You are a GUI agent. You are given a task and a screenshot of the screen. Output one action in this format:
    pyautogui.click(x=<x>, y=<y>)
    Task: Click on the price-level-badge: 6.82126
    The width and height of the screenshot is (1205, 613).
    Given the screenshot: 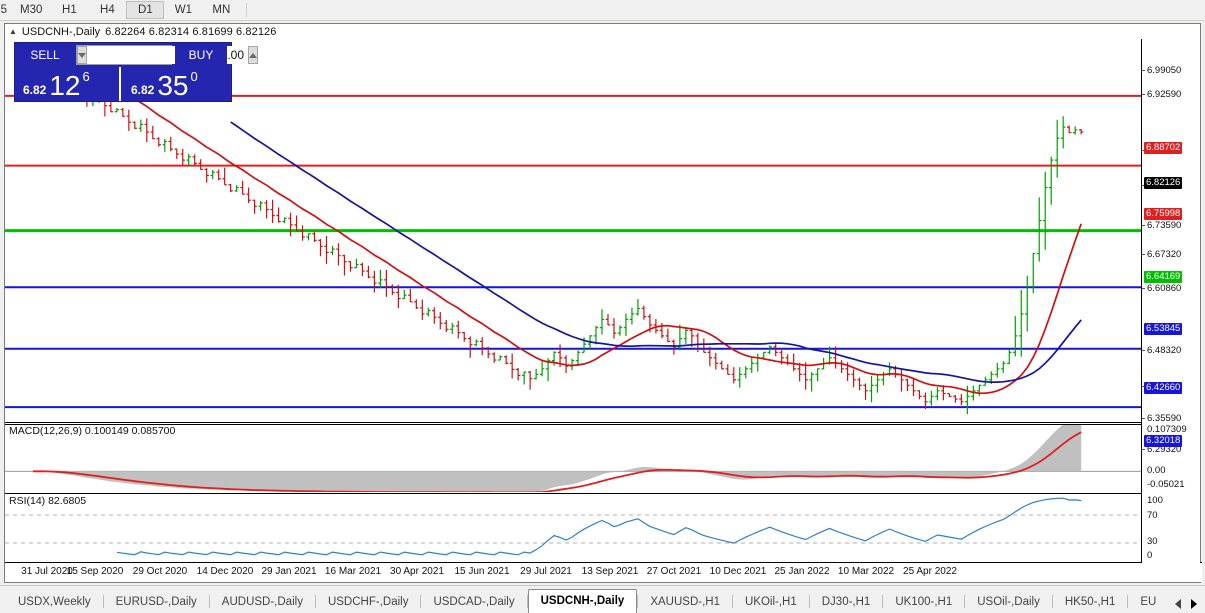 What is the action you would take?
    pyautogui.click(x=1163, y=183)
    